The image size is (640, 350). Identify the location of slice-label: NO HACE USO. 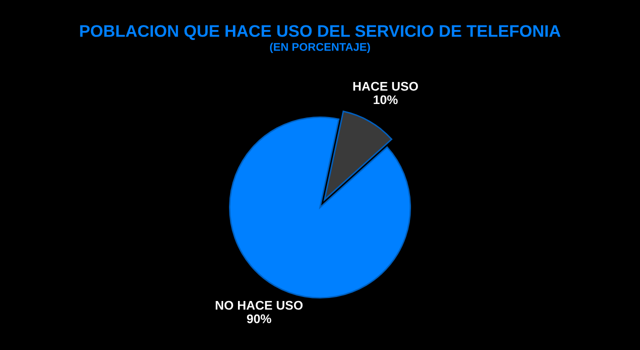
(259, 305).